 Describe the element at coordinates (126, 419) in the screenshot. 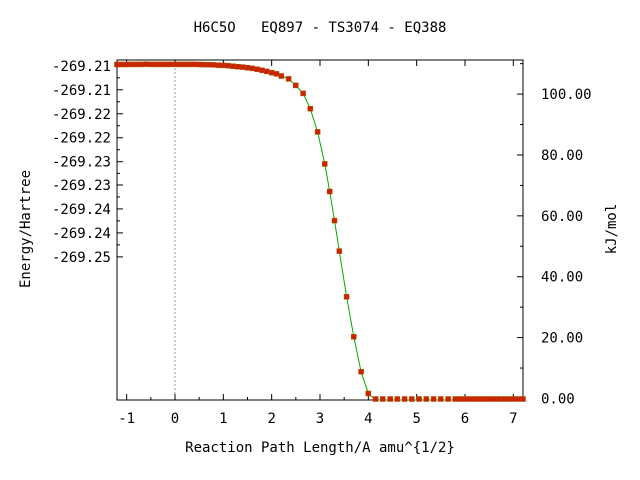

I see `x-tick-label: -1` at that location.